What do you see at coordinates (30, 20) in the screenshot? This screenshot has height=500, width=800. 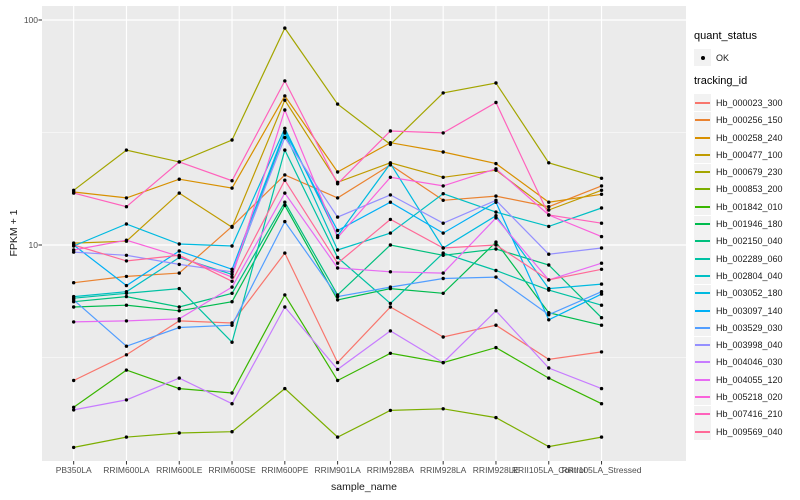 I see `y-tick-label-100: 100` at bounding box center [30, 20].